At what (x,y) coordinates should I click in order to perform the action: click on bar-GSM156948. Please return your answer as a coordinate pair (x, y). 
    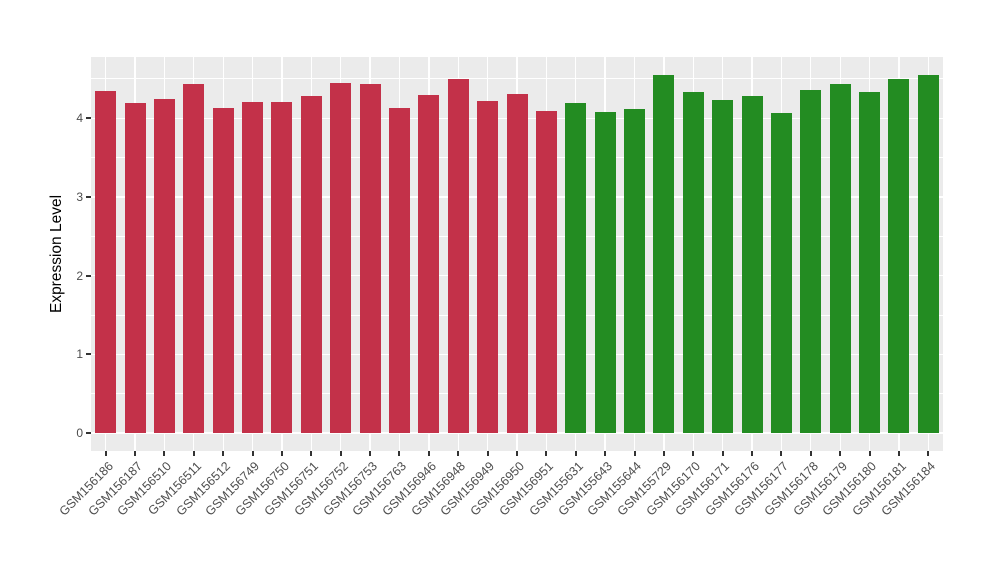
    Looking at the image, I should click on (458, 256).